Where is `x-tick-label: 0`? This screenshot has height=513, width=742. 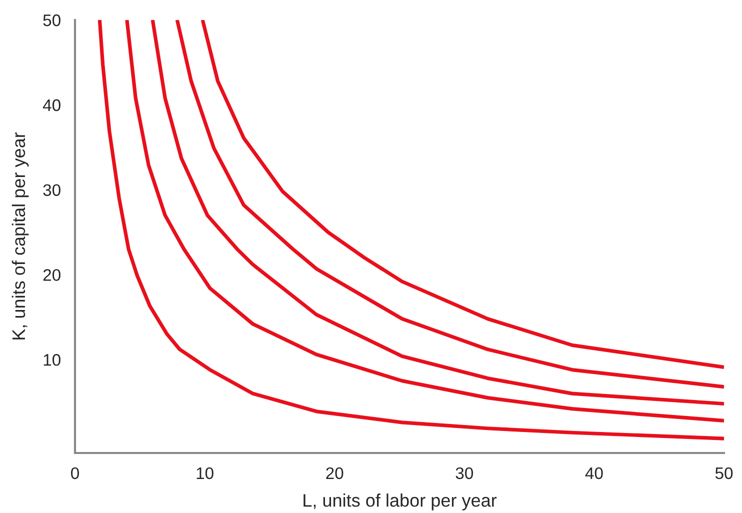 x-tick-label: 0 is located at coordinates (75, 473).